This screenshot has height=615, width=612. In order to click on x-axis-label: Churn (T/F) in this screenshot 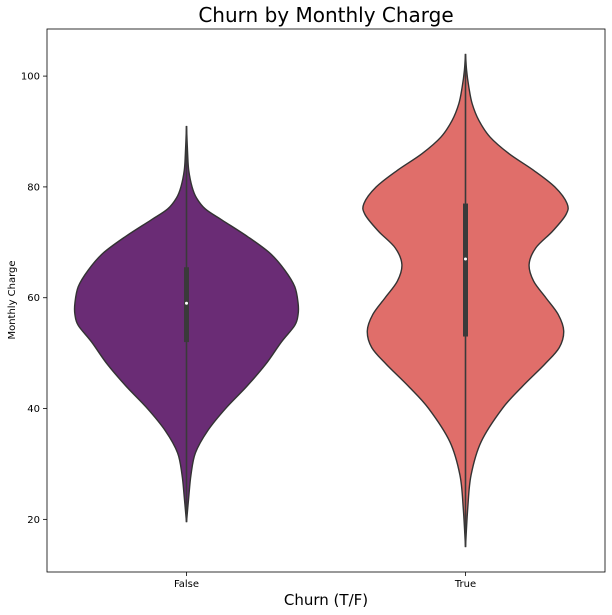, I will do `click(326, 600)`.